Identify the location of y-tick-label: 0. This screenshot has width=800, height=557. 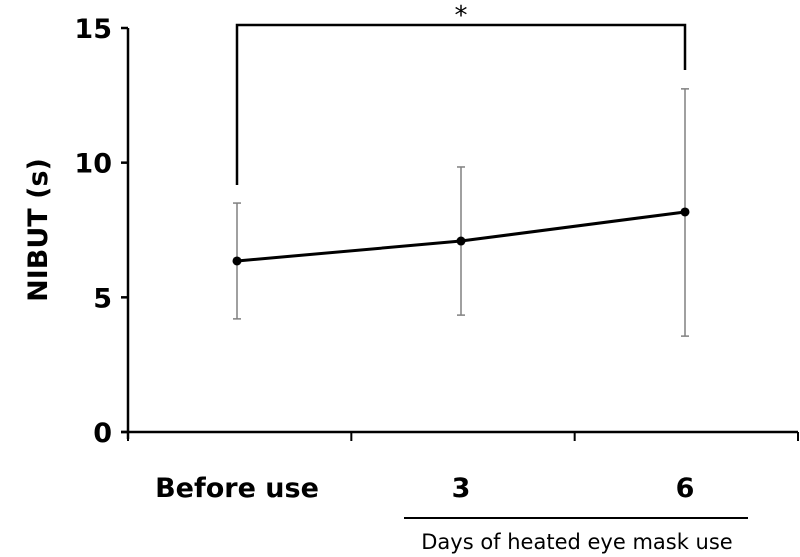
(102, 433).